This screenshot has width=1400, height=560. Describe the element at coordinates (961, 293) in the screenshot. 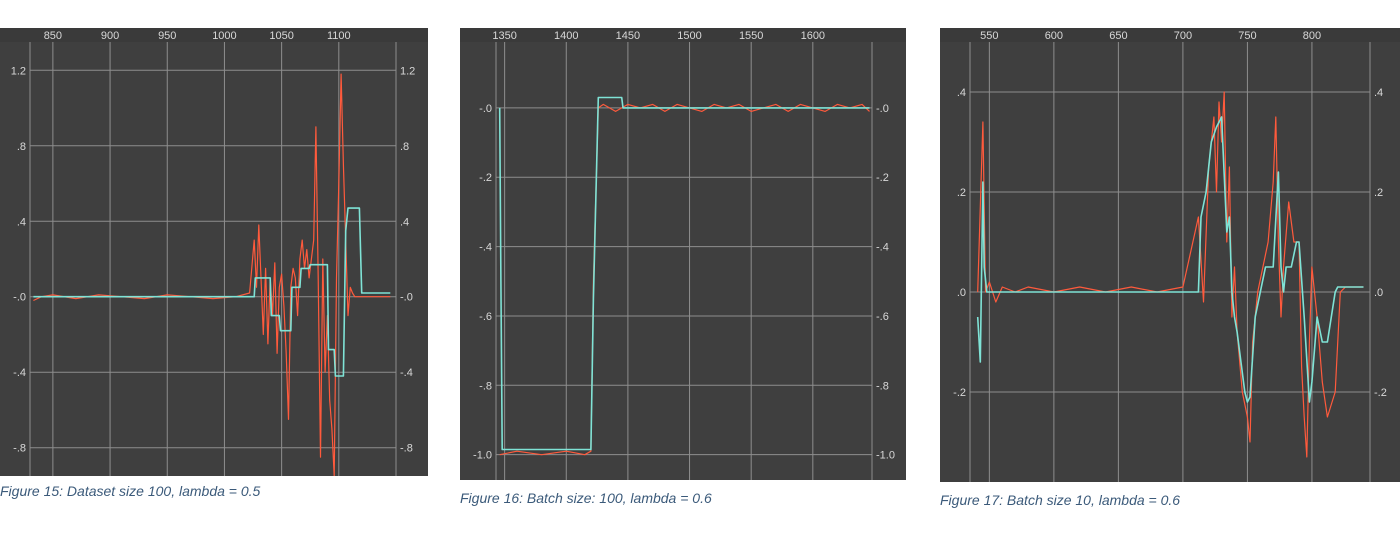

I see `y-tick-label-left: .0` at that location.